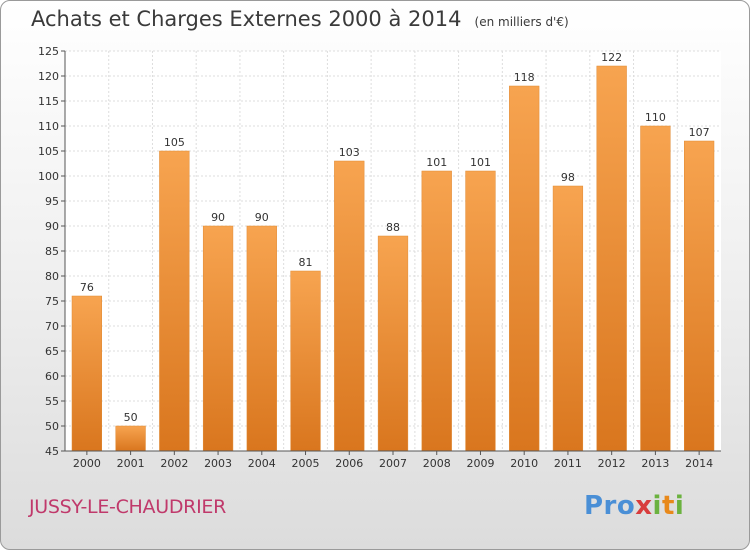  I want to click on data-label: 107, so click(699, 132).